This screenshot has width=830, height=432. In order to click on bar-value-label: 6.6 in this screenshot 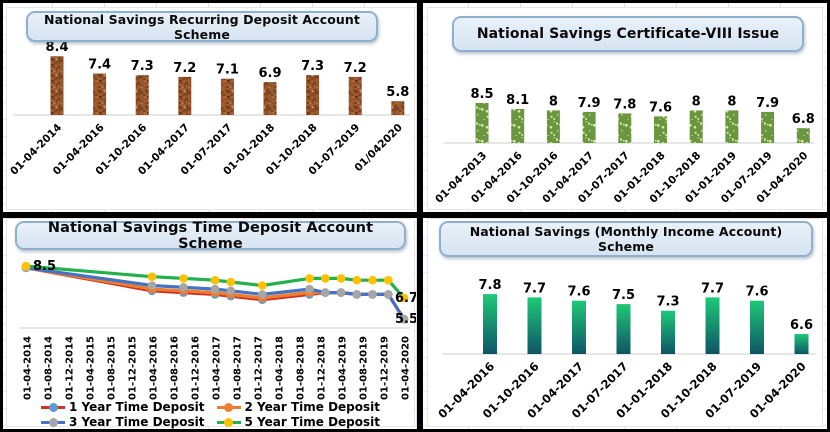, I will do `click(801, 325)`.